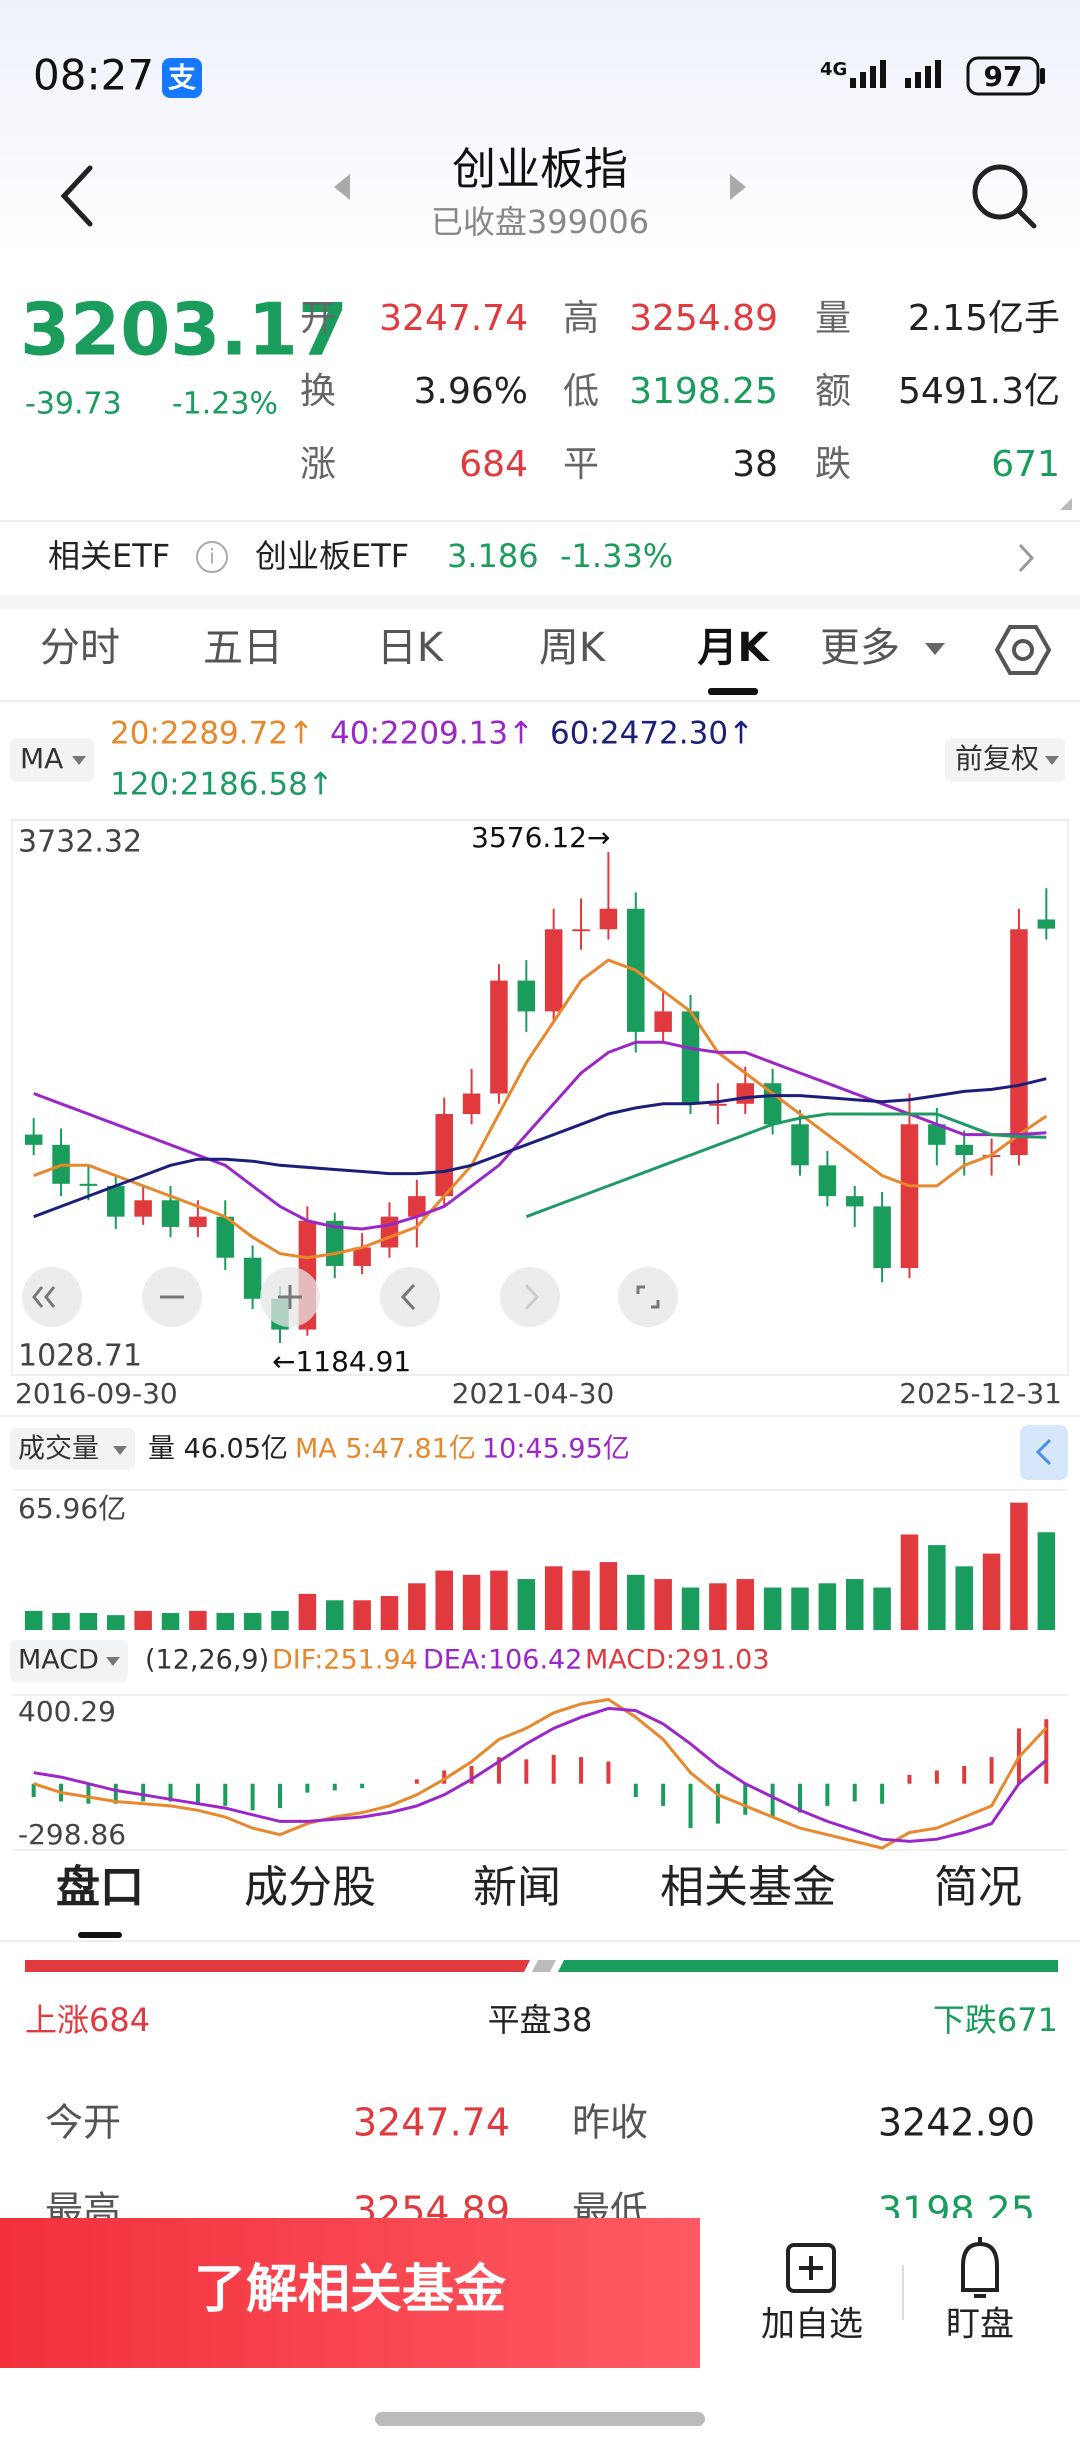 The image size is (1080, 2449). I want to click on ma-legend: 60:2472.30↑, so click(652, 734).